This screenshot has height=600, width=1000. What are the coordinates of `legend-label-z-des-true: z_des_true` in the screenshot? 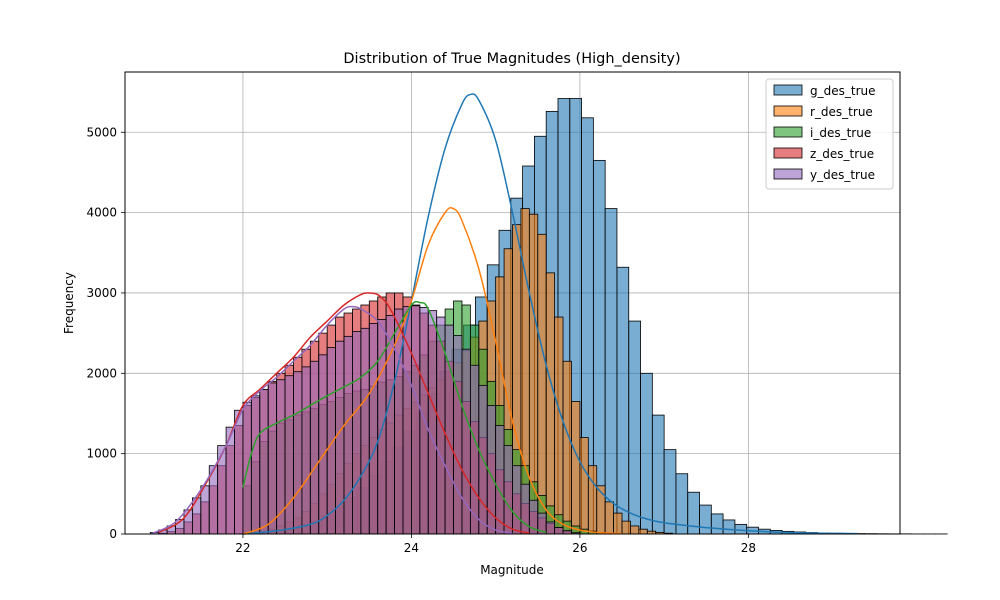 It's located at (842, 154).